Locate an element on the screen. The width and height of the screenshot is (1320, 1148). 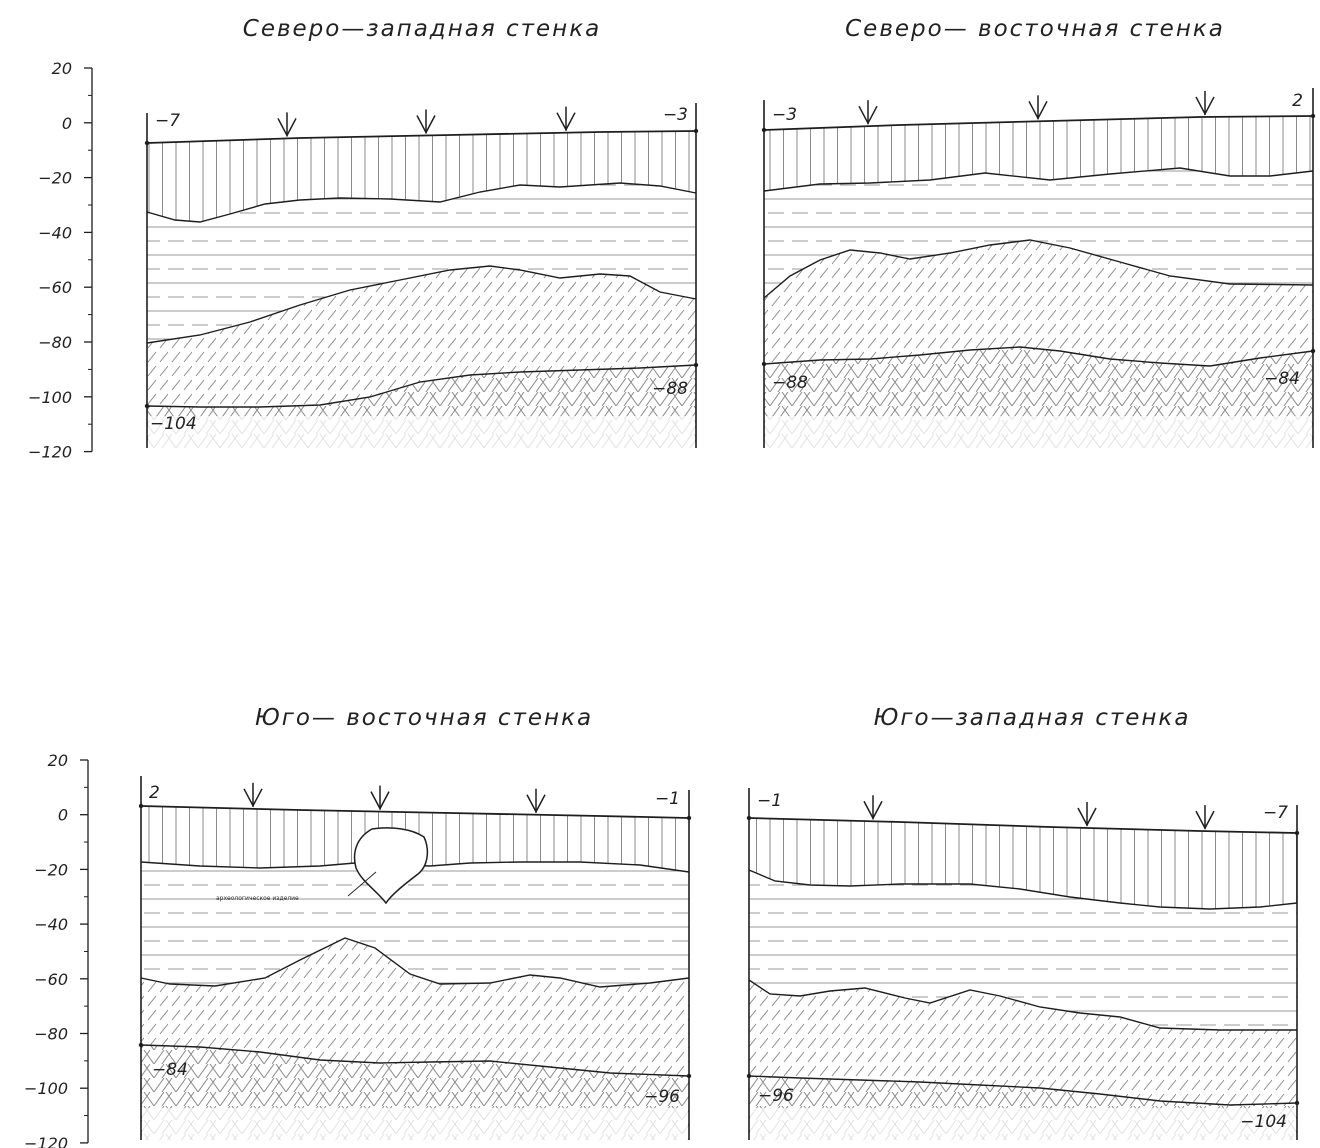
y-axis-bottom-row: 20 0 −20 −40 −60 −80 −100 −120 is located at coordinates (56, 949).